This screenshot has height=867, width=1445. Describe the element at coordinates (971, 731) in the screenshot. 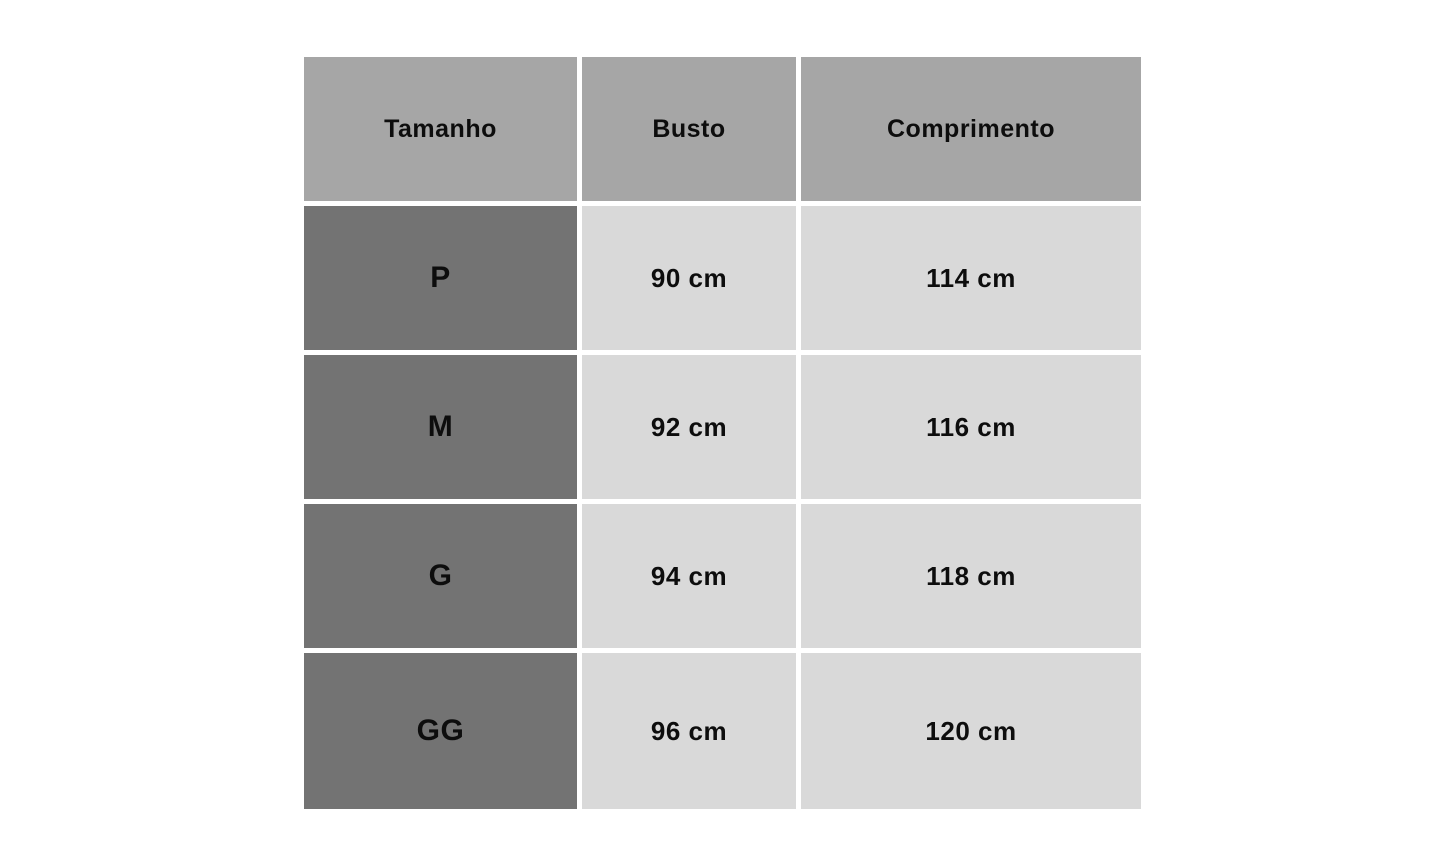

I see `comprimento-value-cell: 120 cm` at that location.